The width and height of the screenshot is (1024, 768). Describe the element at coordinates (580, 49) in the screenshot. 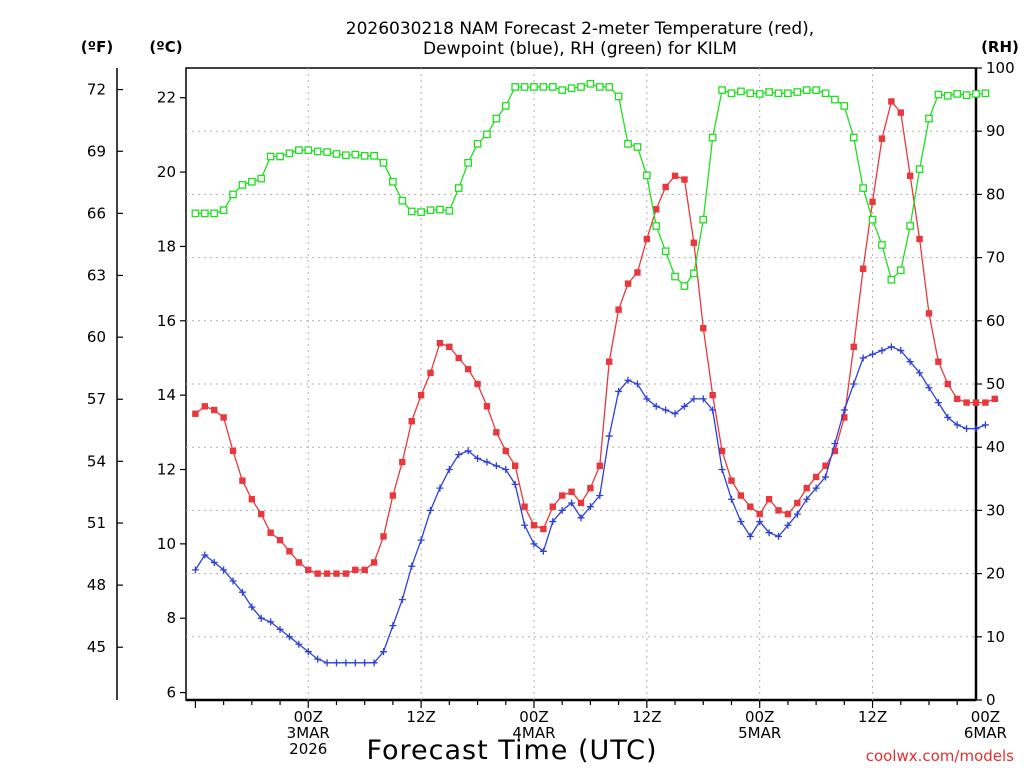

I see `chart-title-line2: Dewpoint (blue), RH (green) for KILM` at that location.